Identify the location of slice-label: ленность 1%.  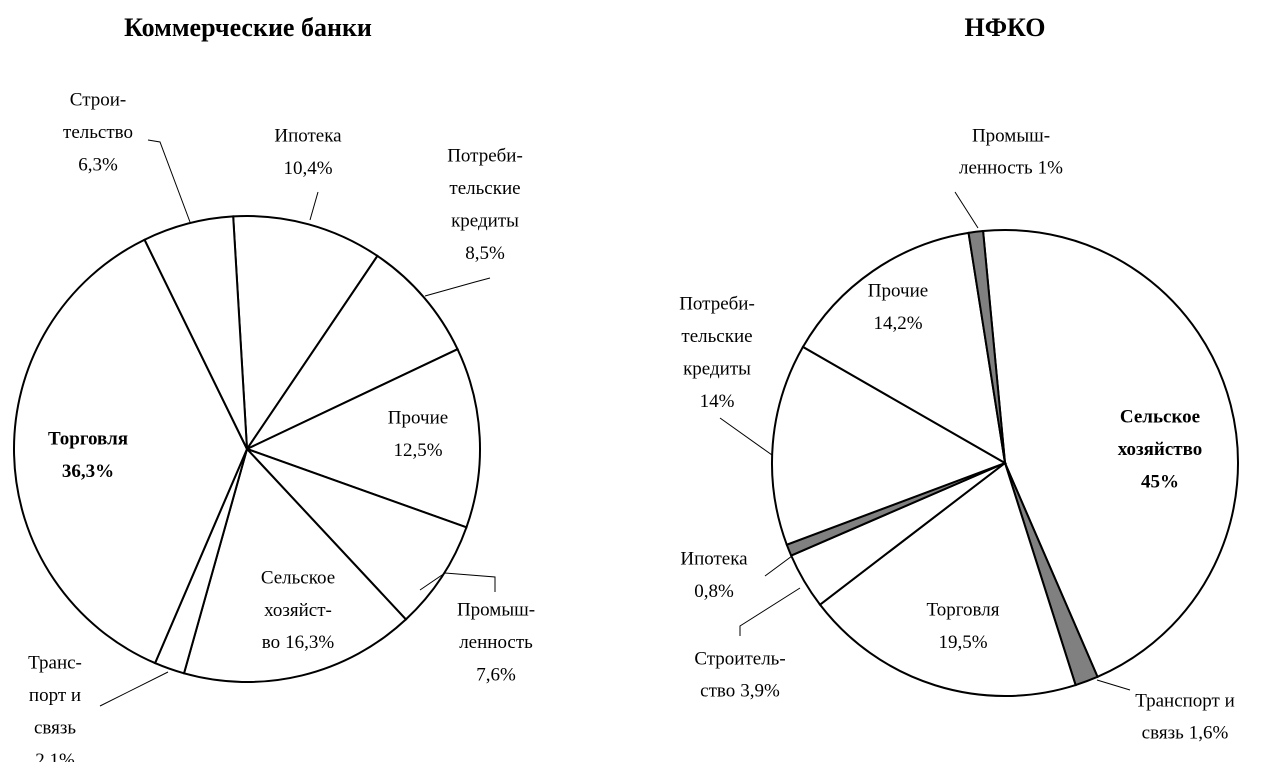
(1011, 168).